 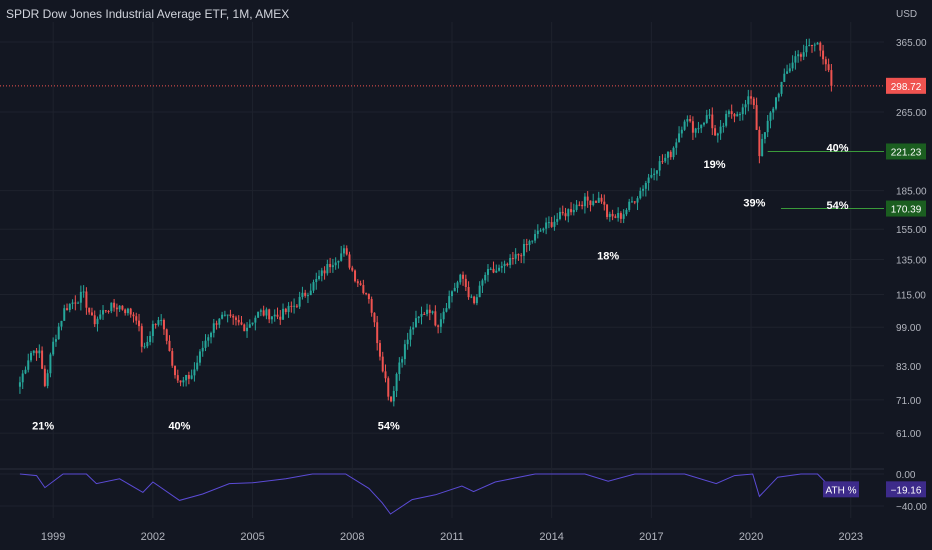 What do you see at coordinates (911, 230) in the screenshot?
I see `price-tick-label: 155.00` at bounding box center [911, 230].